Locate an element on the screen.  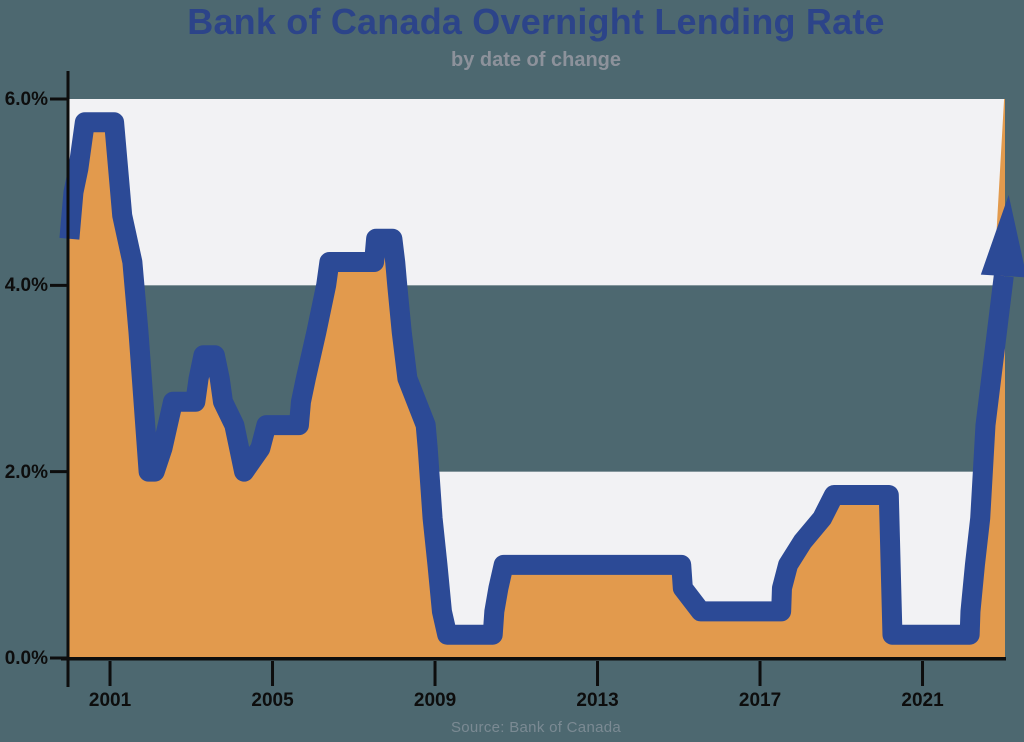
source-note: Source: Bank of Canada is located at coordinates (536, 727).